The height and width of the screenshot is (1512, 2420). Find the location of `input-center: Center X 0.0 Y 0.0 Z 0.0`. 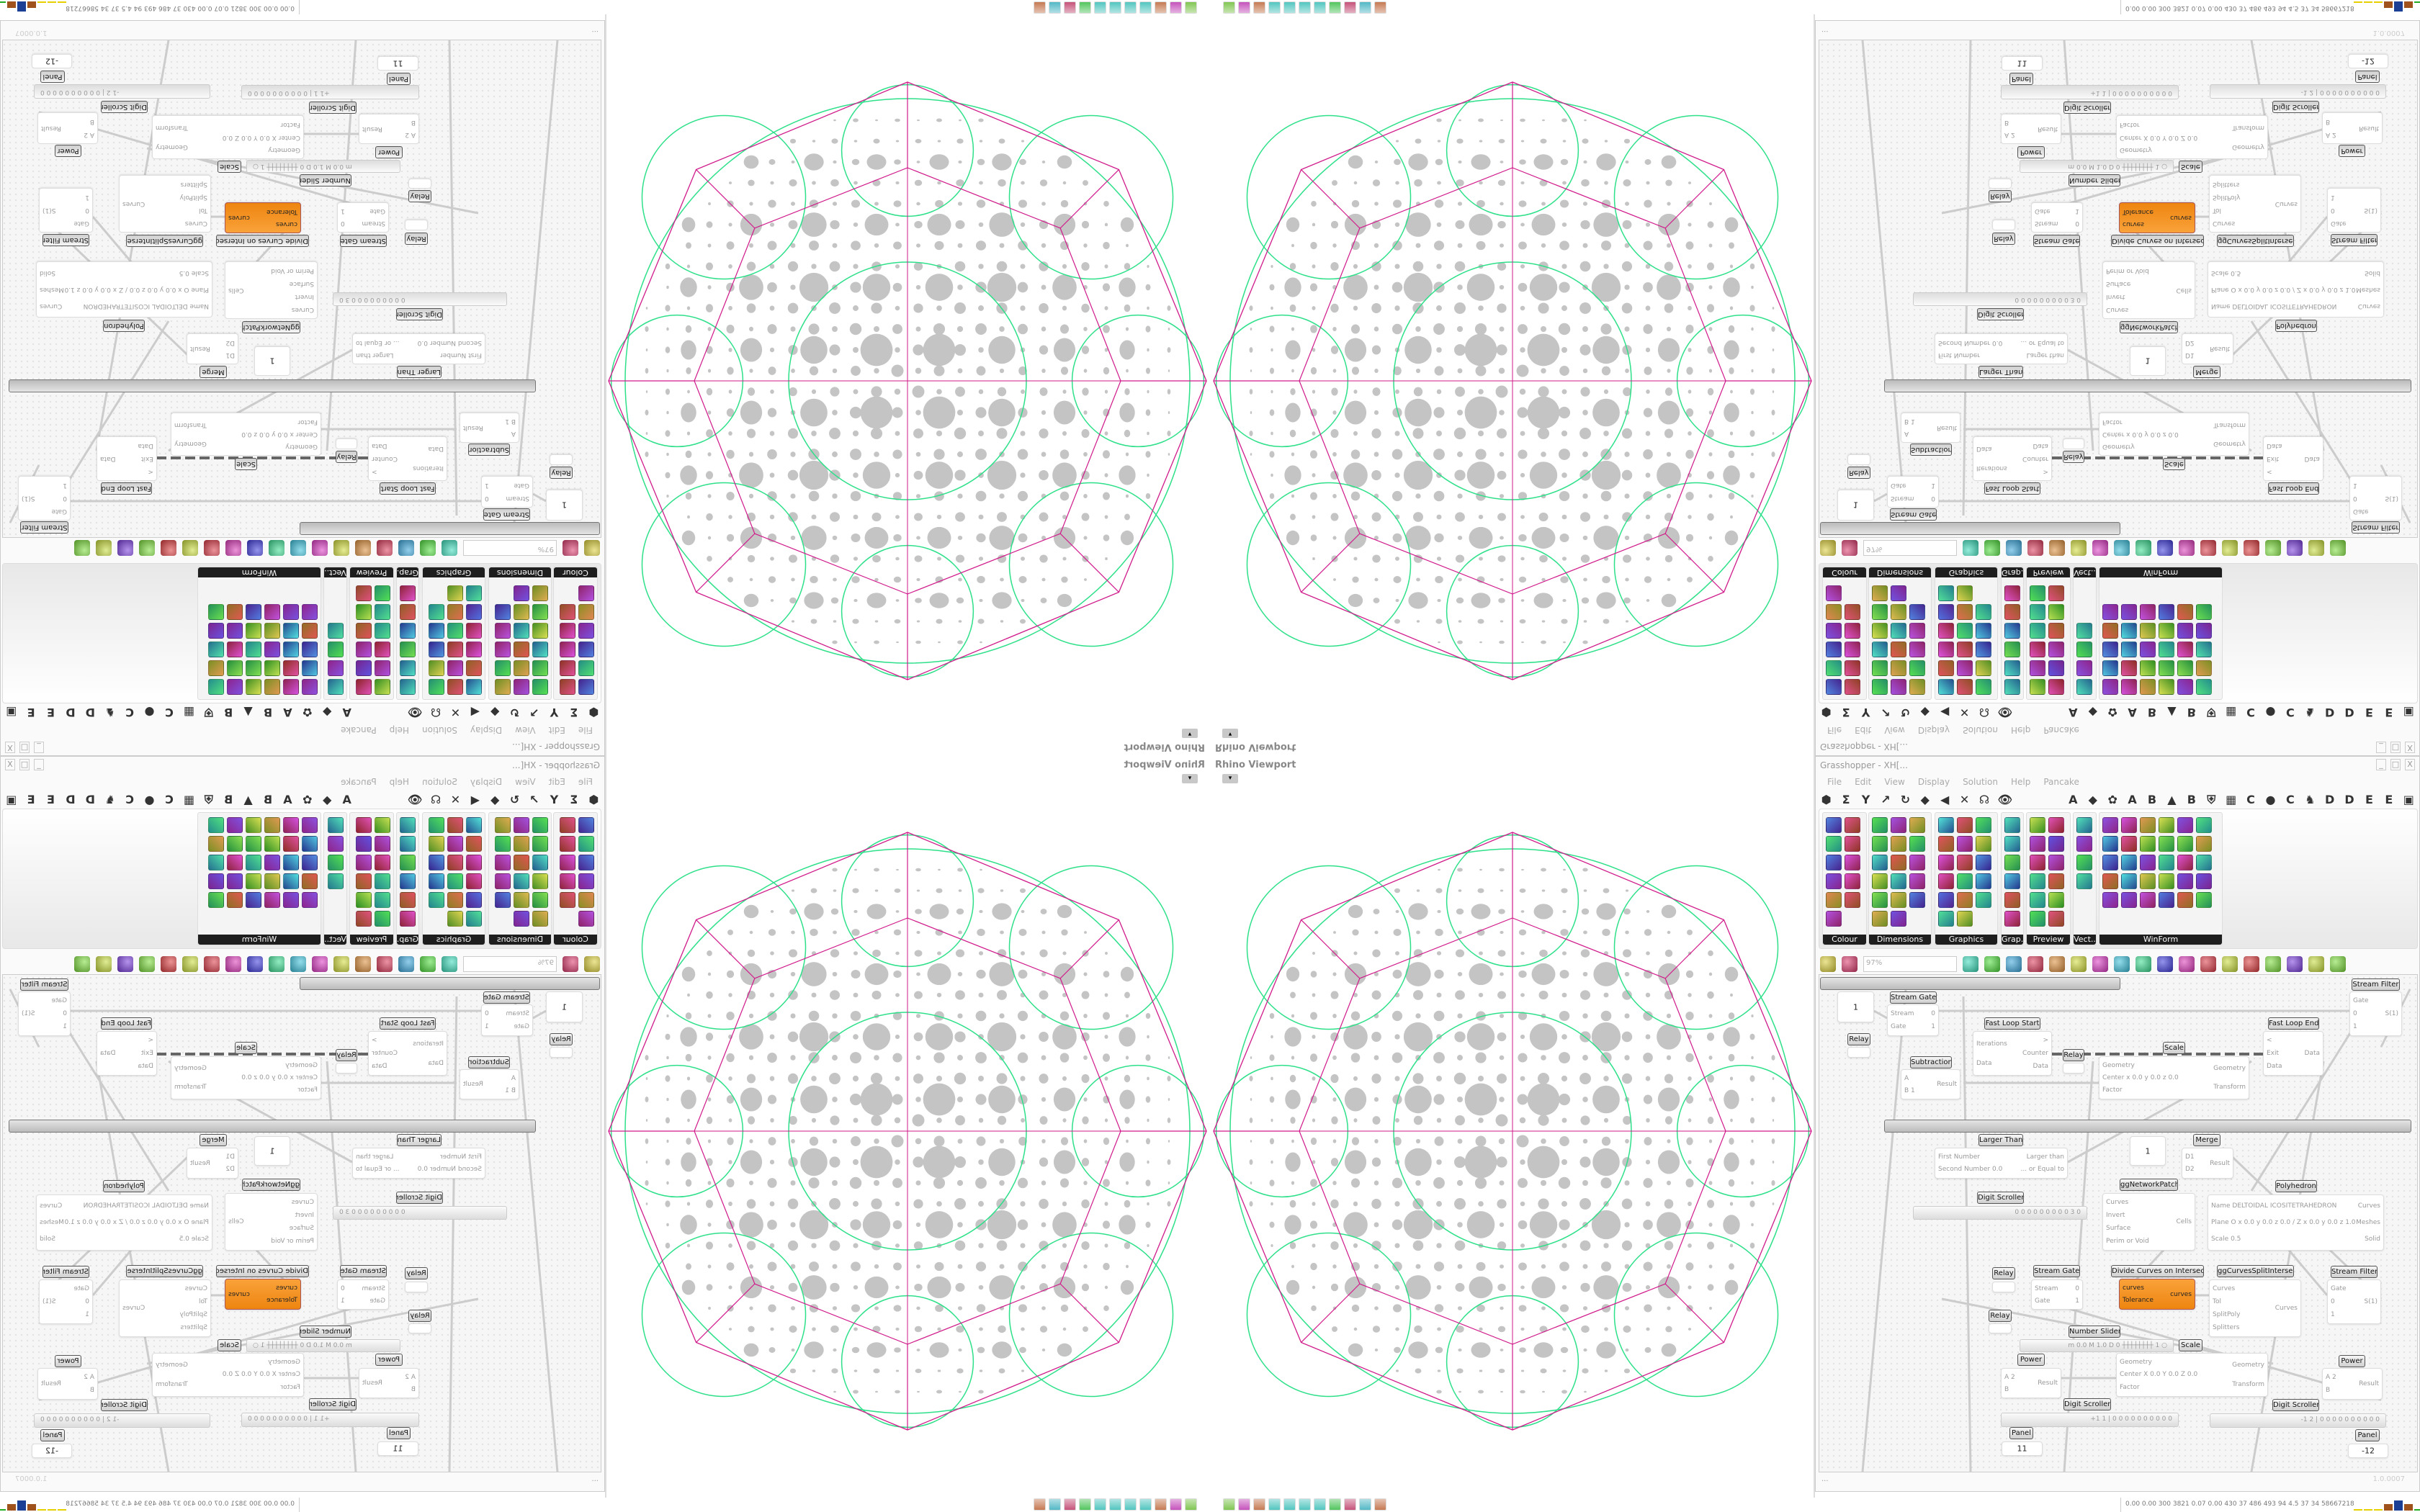

input-center: Center X 0.0 Y 0.0 Z 0.0 is located at coordinates (2159, 1375).